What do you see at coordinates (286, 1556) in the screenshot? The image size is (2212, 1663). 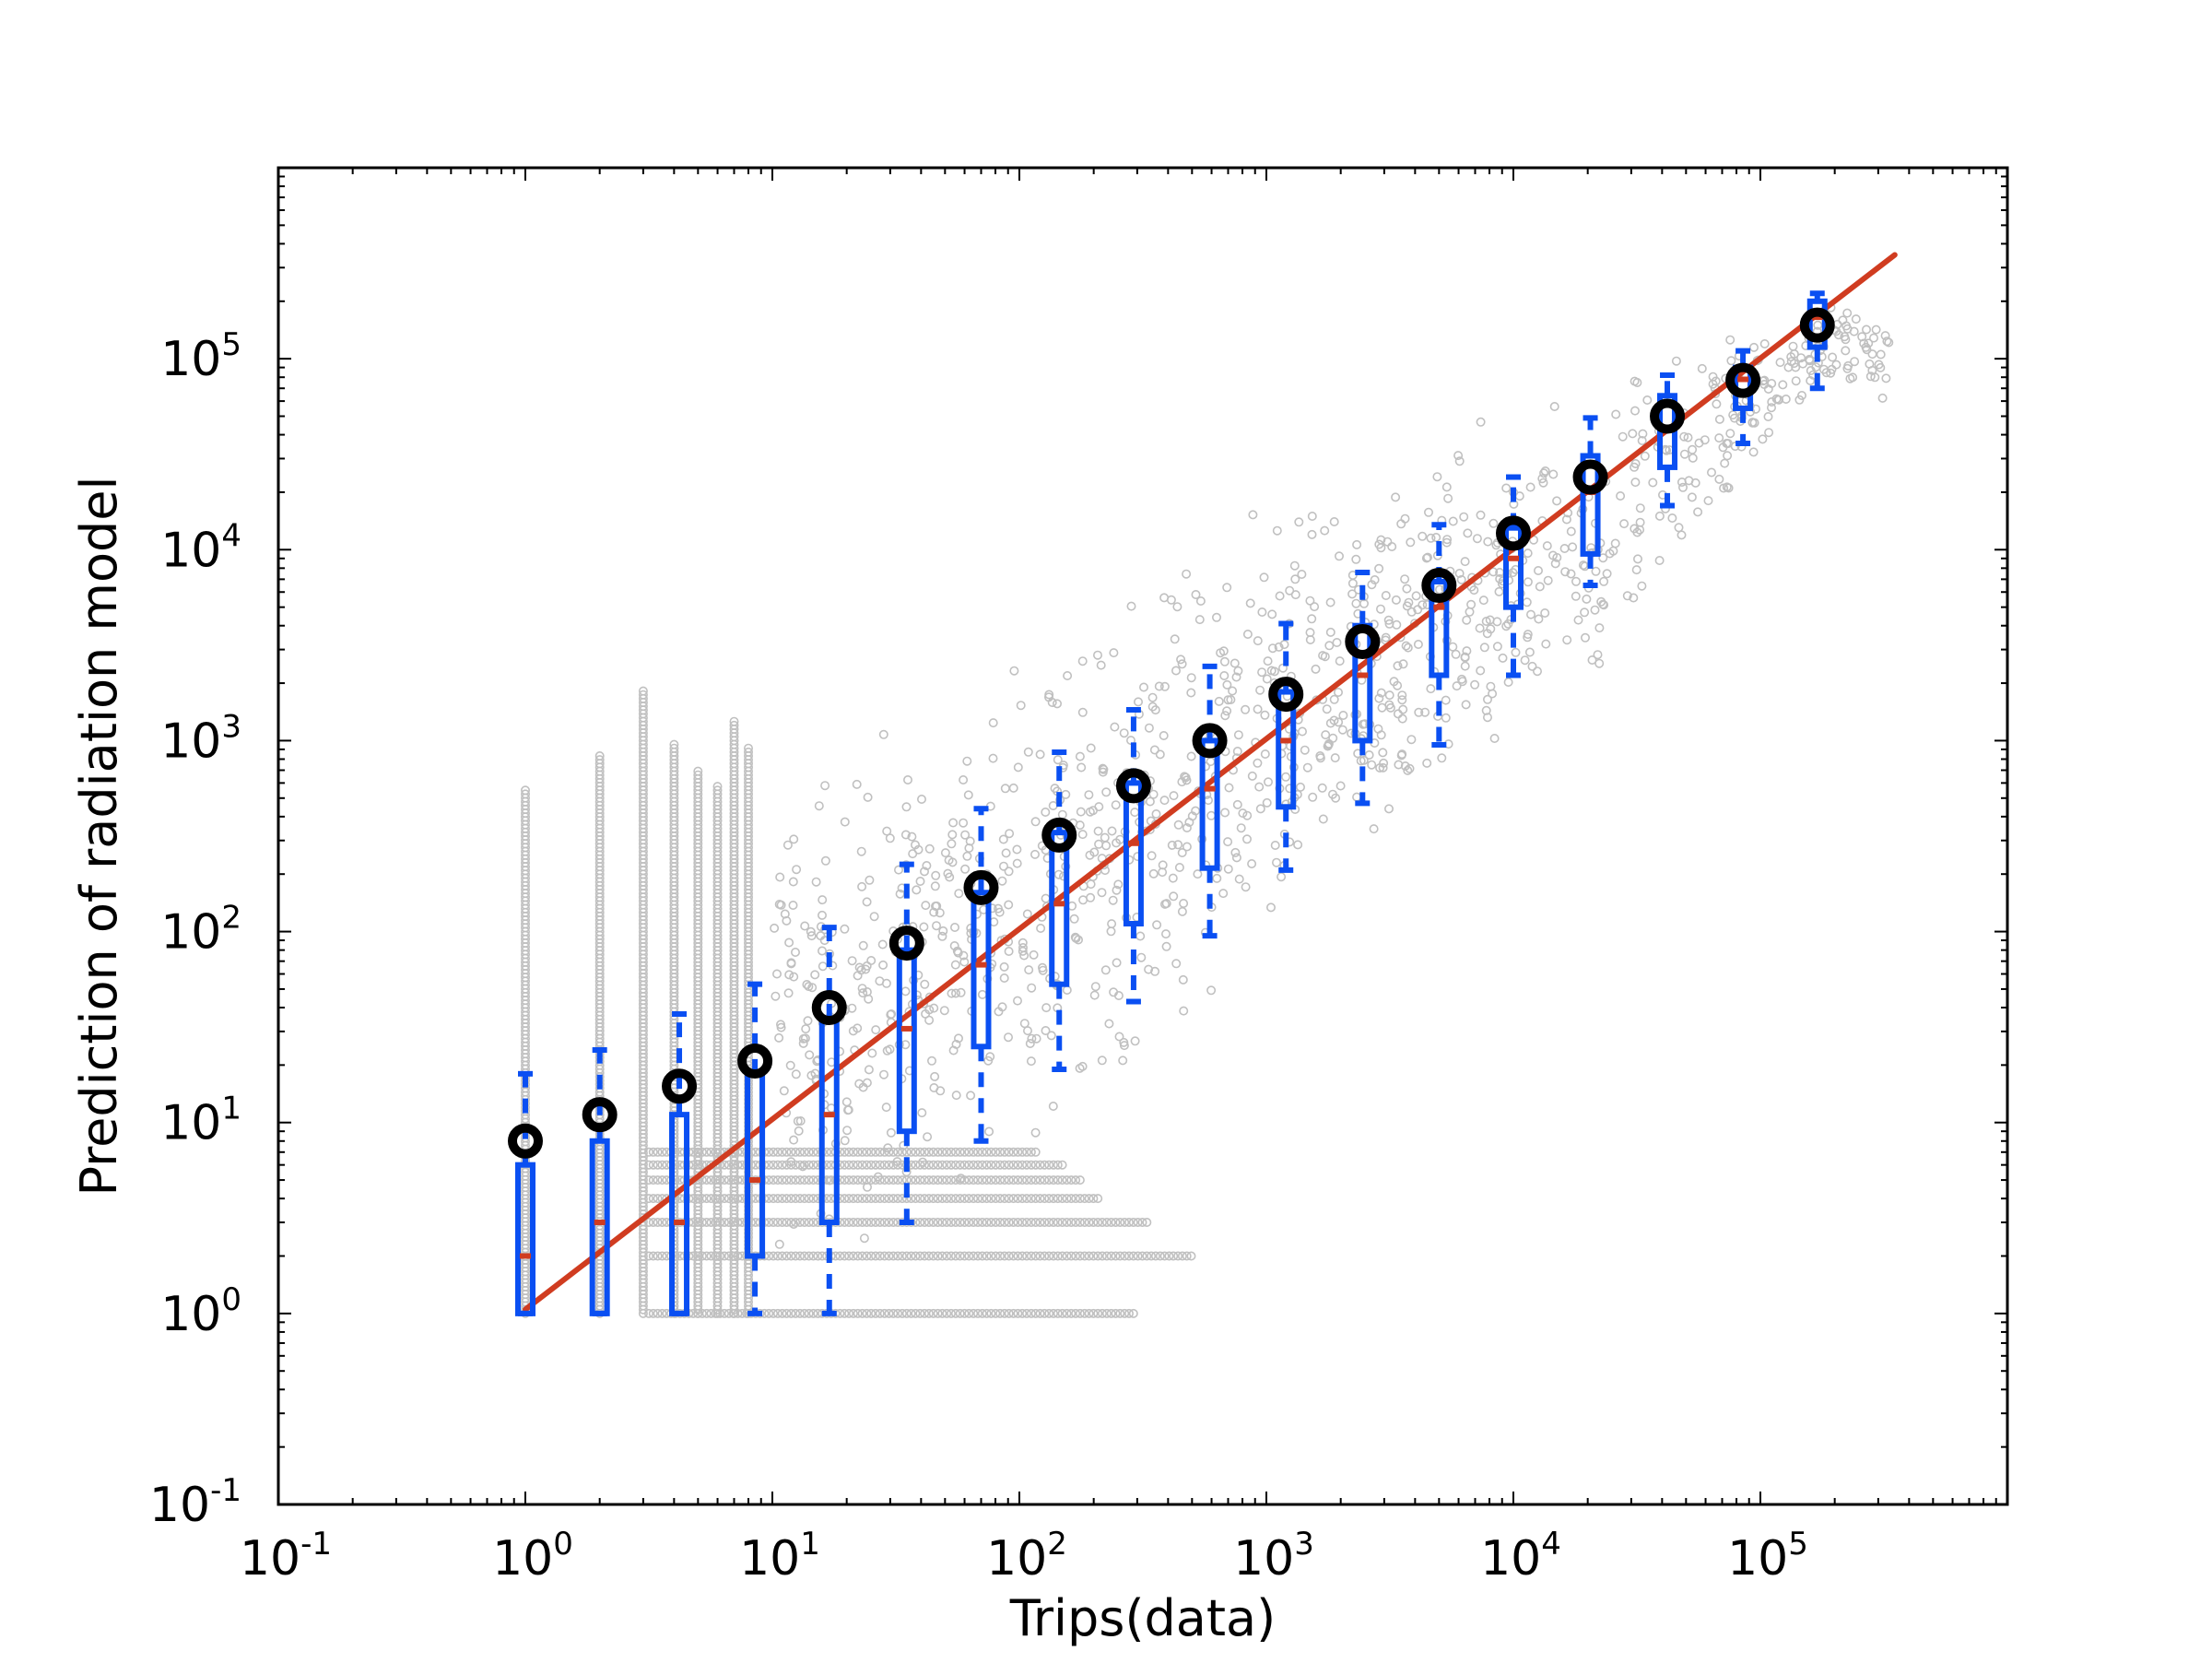 I see `x-tick-label: 10-1` at bounding box center [286, 1556].